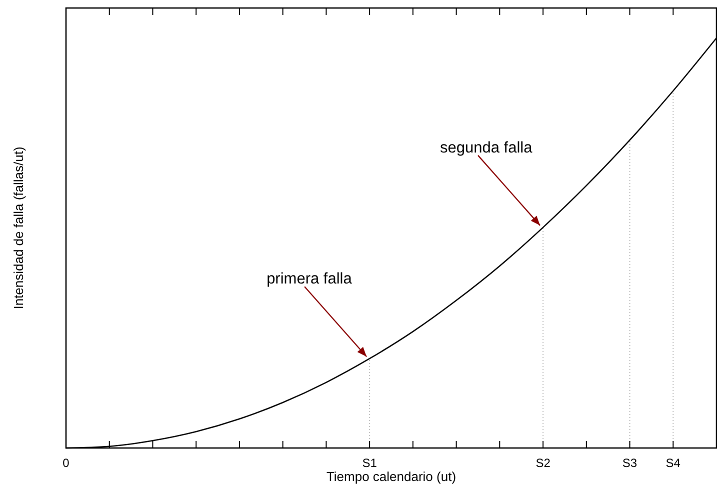 The width and height of the screenshot is (717, 489). What do you see at coordinates (18, 228) in the screenshot?
I see `y-axis-title: Intensidad de falla (fallas/ut)` at bounding box center [18, 228].